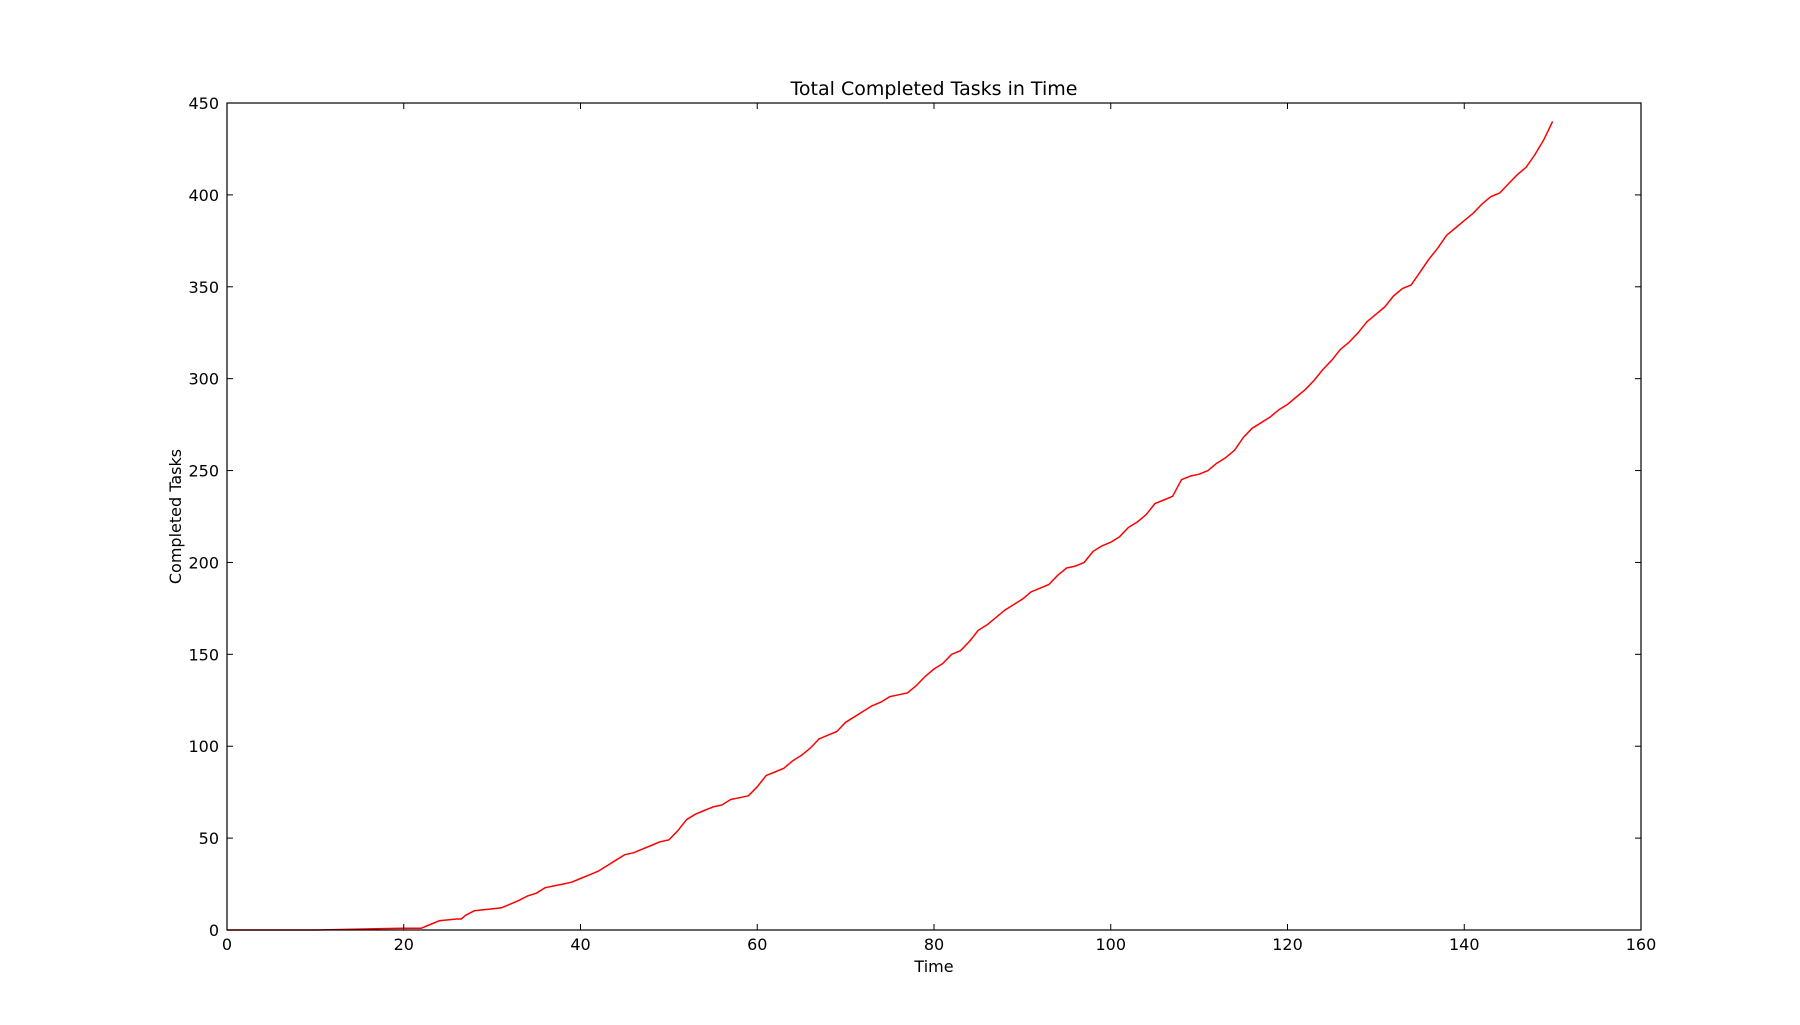 The image size is (1800, 1025). What do you see at coordinates (1464, 944) in the screenshot?
I see `x-tick-label: 140` at bounding box center [1464, 944].